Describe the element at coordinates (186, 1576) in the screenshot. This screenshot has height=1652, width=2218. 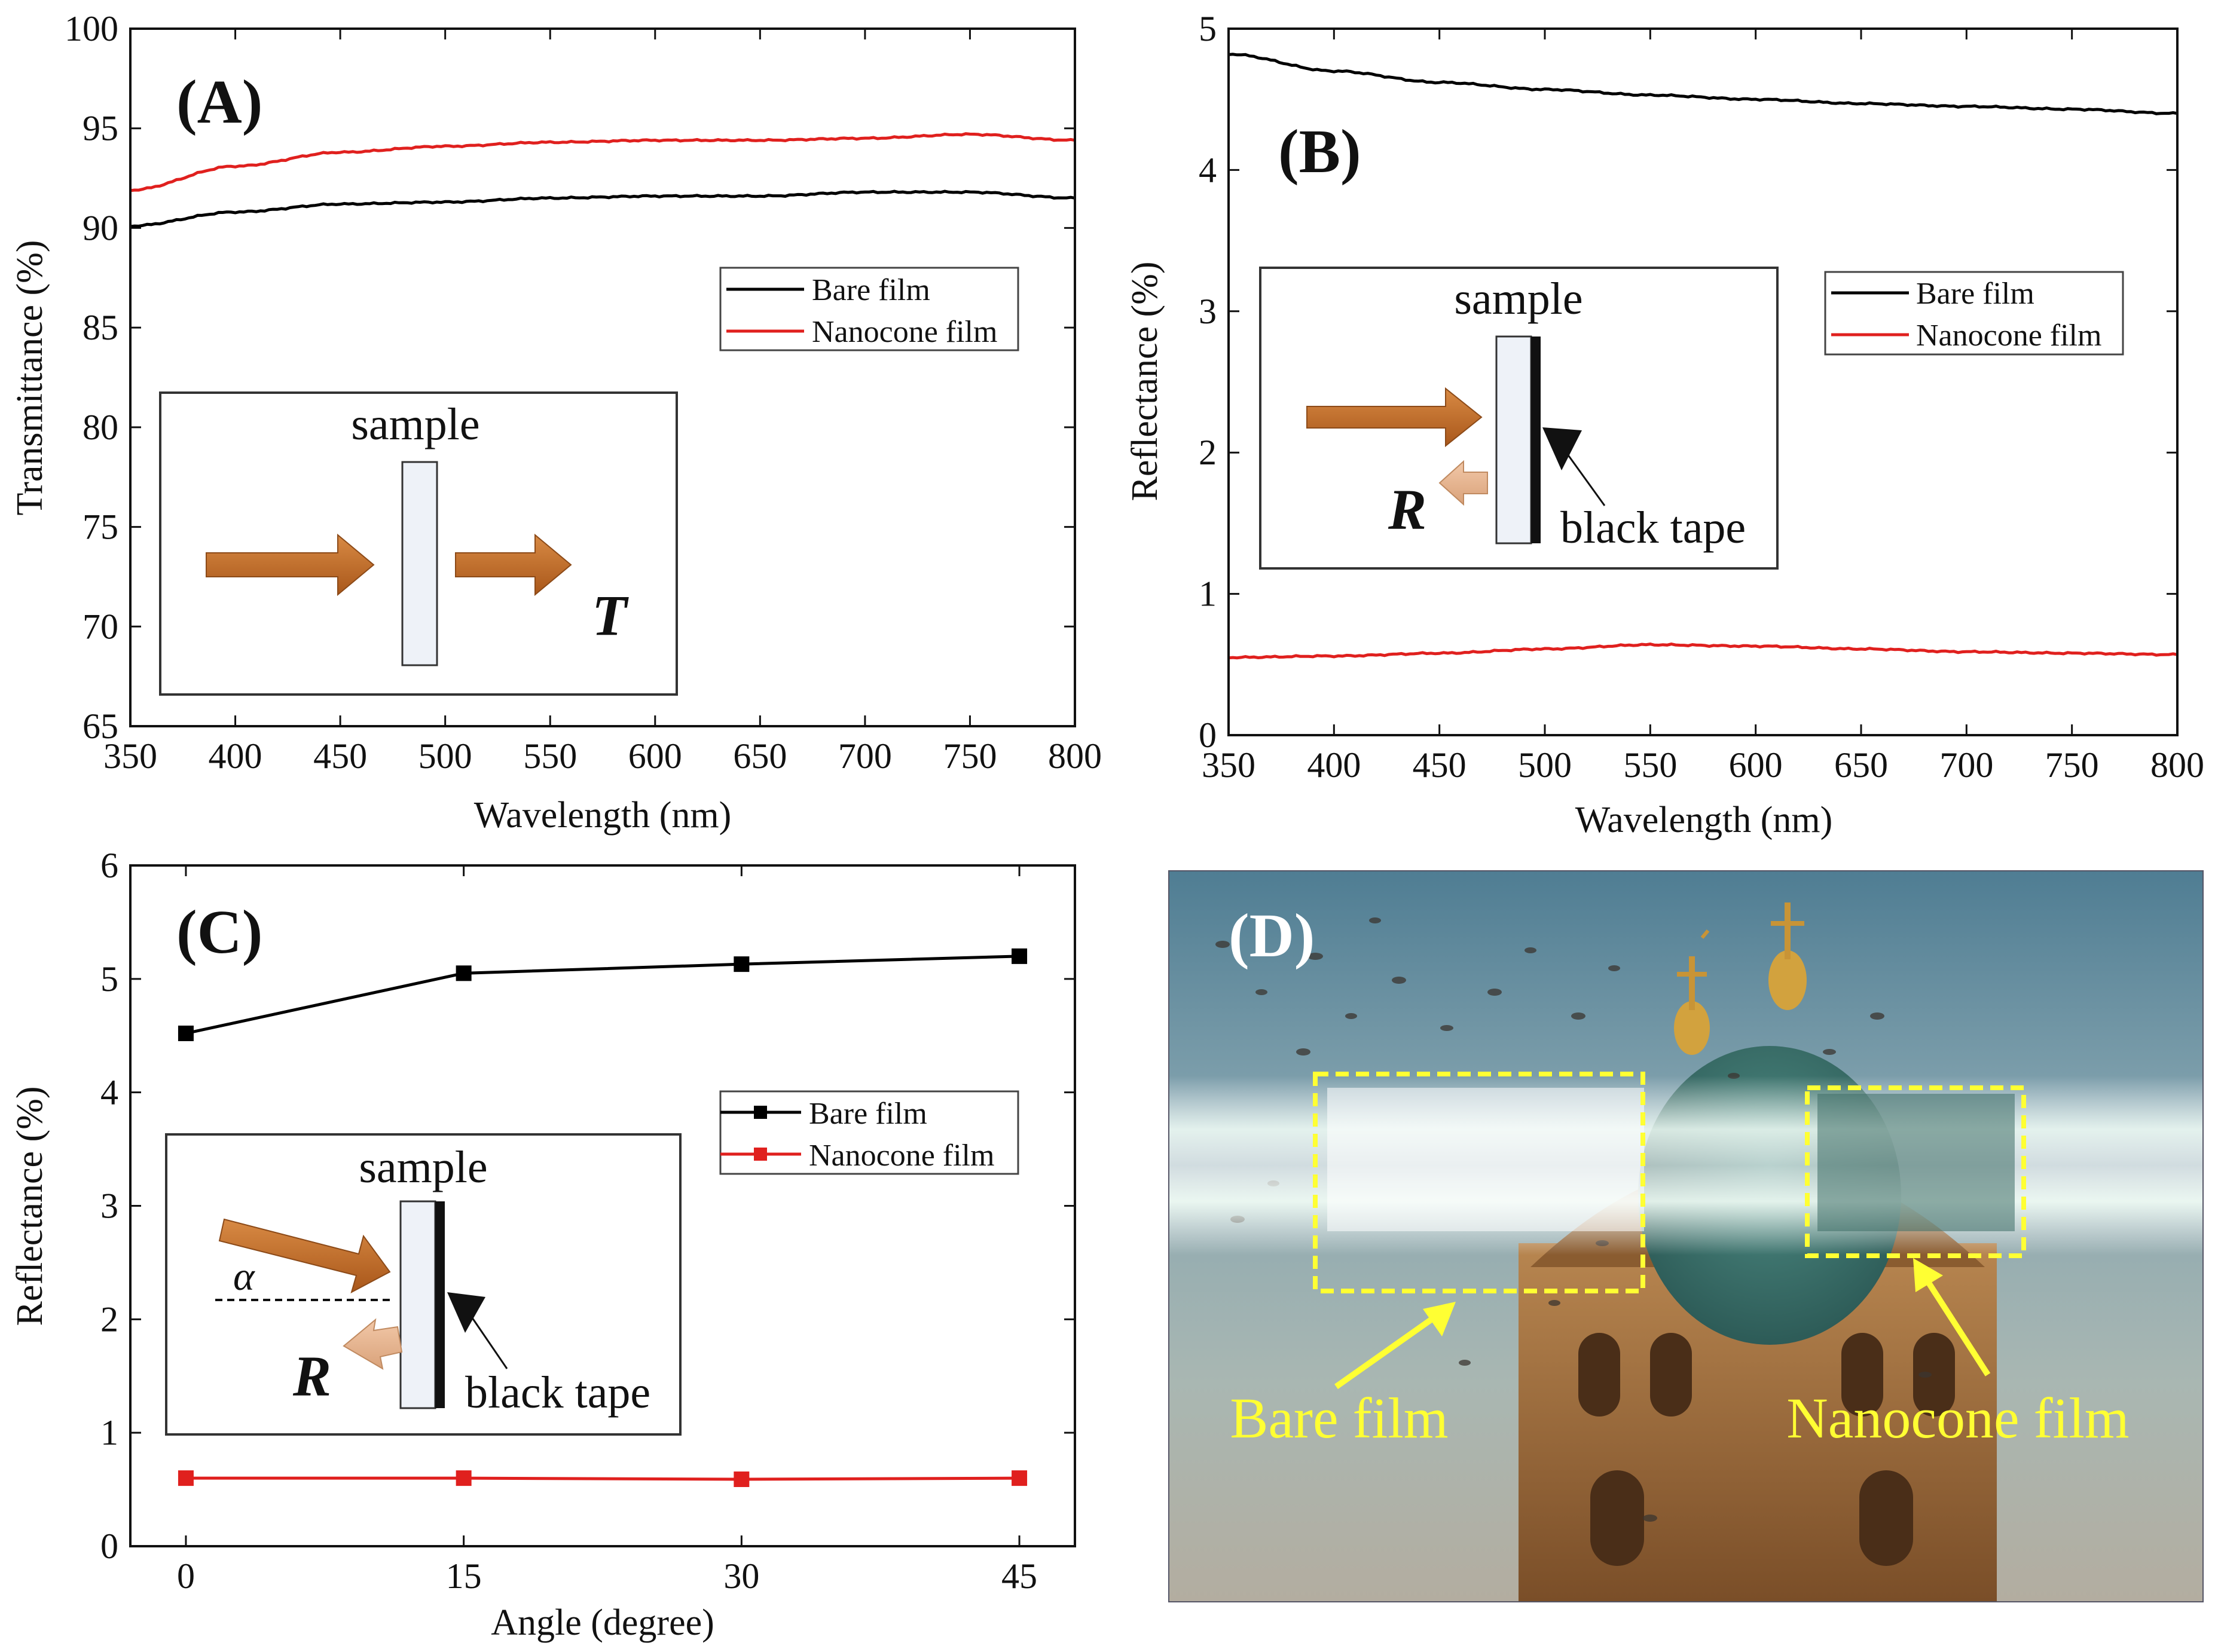
I see `x-tick-label: 0` at that location.